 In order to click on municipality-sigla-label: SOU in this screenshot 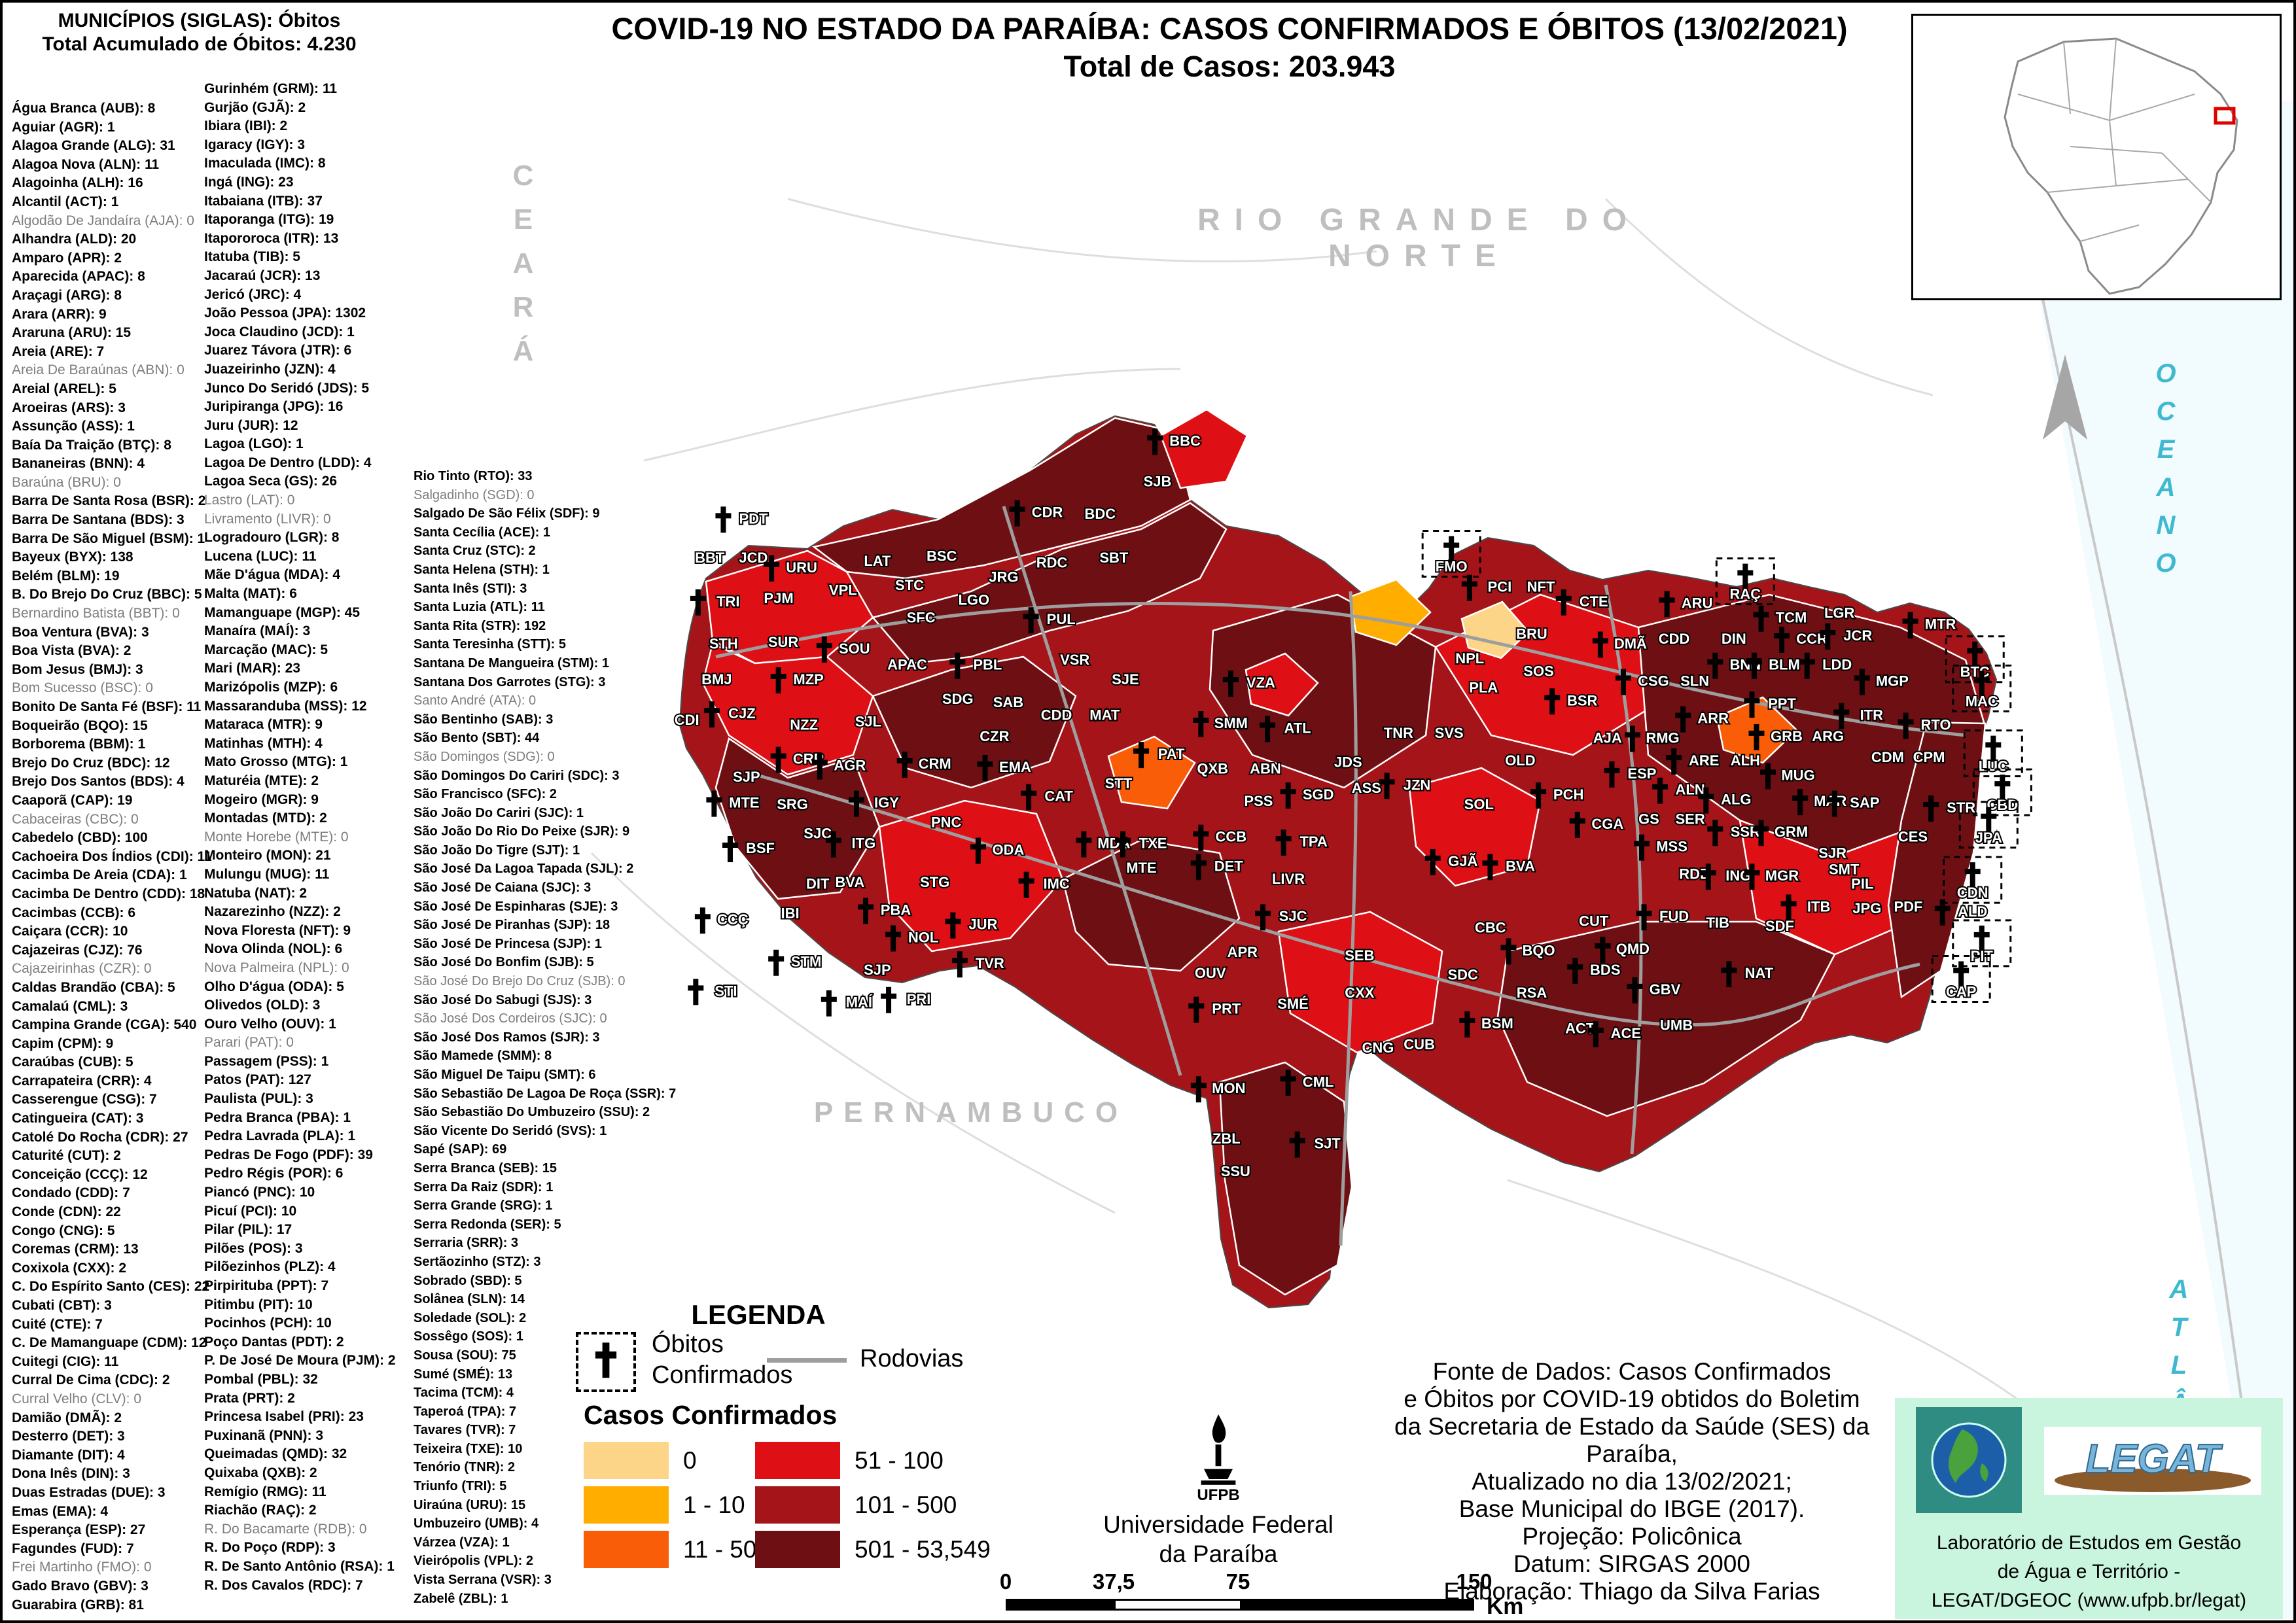, I will do `click(855, 648)`.